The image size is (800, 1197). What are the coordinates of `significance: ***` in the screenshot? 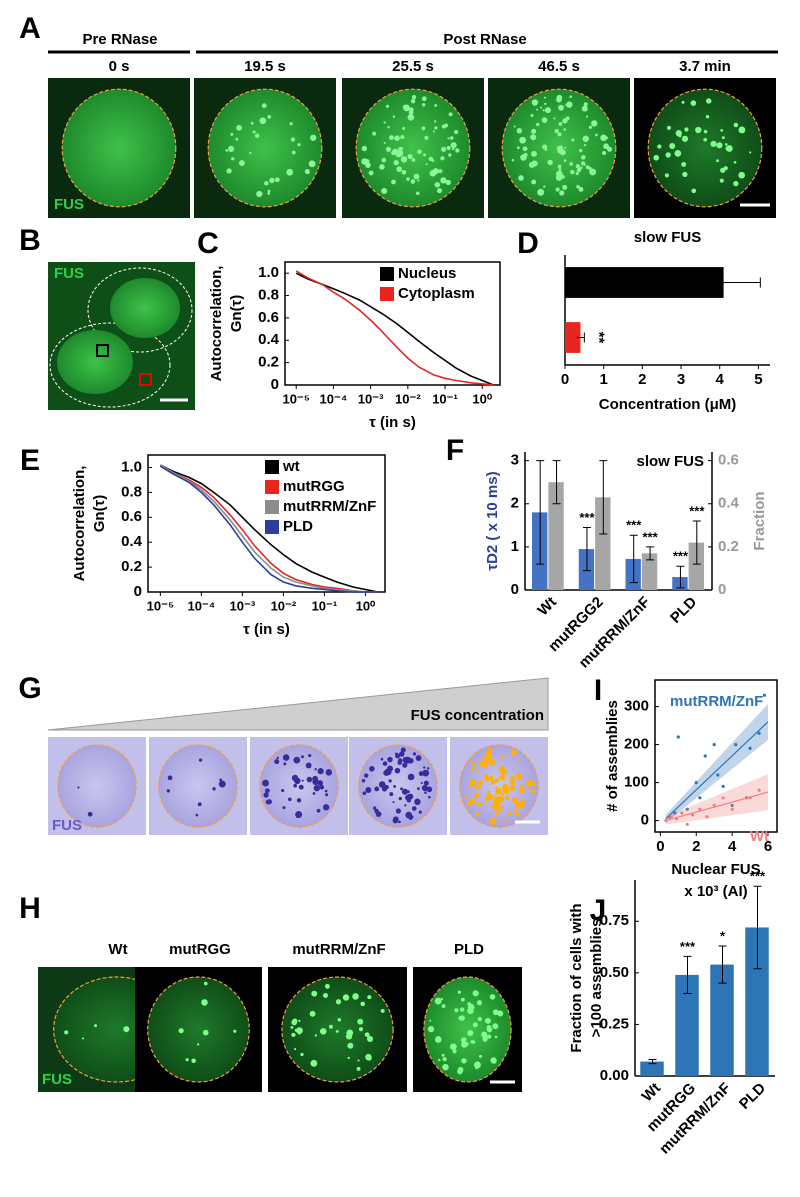 It's located at (681, 556).